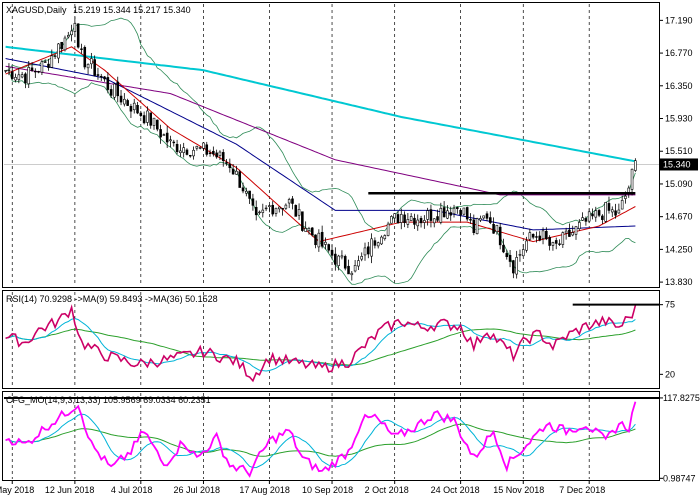  I want to click on last-price-box, so click(679, 164).